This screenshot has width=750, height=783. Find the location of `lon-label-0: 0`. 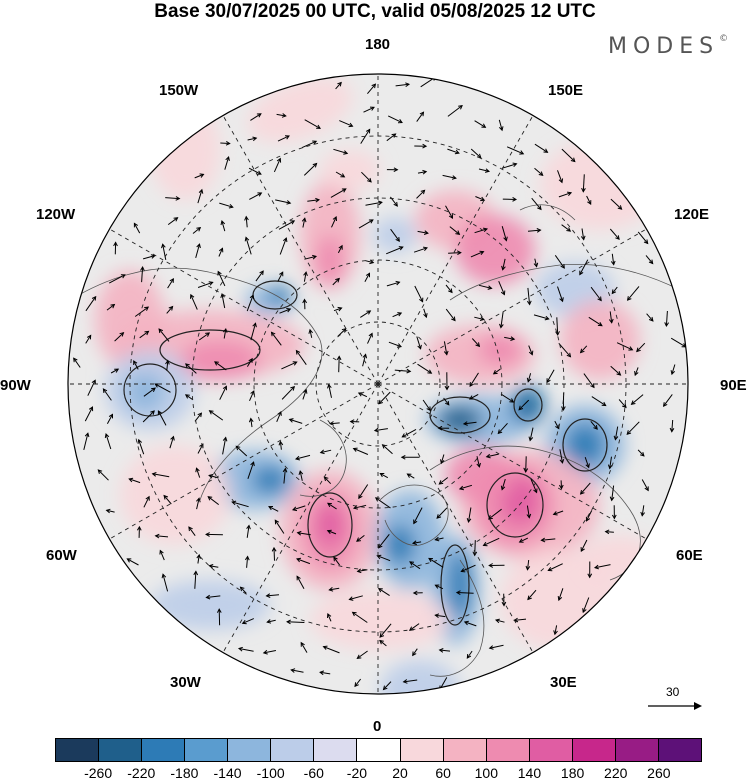

lon-label-0: 0 is located at coordinates (377, 726).